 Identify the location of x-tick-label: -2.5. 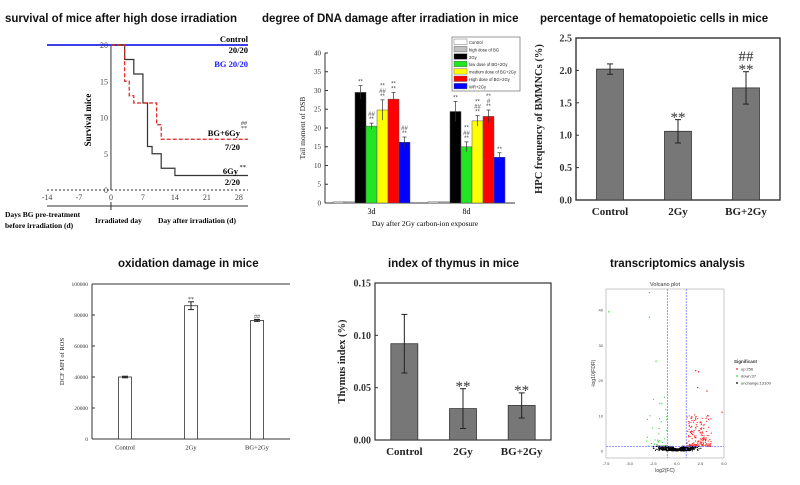
(654, 463).